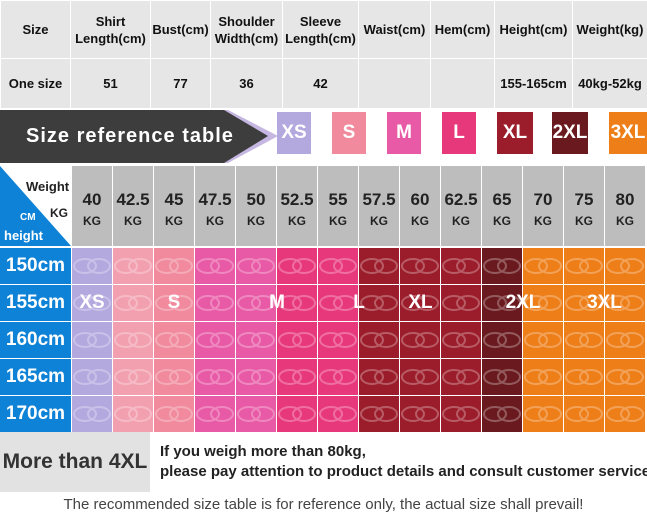  What do you see at coordinates (246, 29) in the screenshot?
I see `header-shoulder-width: Shoulder Width(cm)` at bounding box center [246, 29].